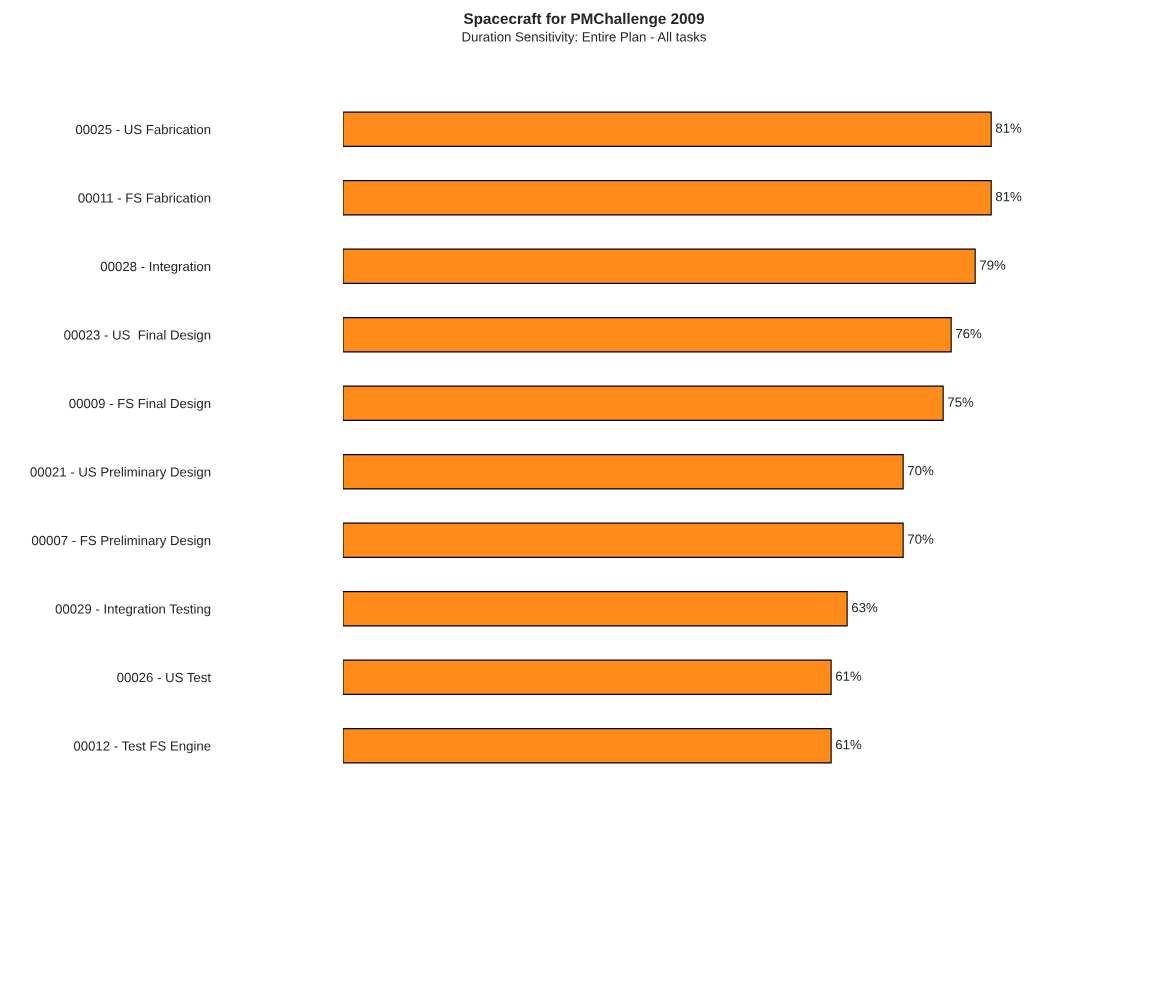 This screenshot has height=988, width=1168. Describe the element at coordinates (142, 747) in the screenshot. I see `y-tick-label: 00012 - Test FS Engine` at that location.